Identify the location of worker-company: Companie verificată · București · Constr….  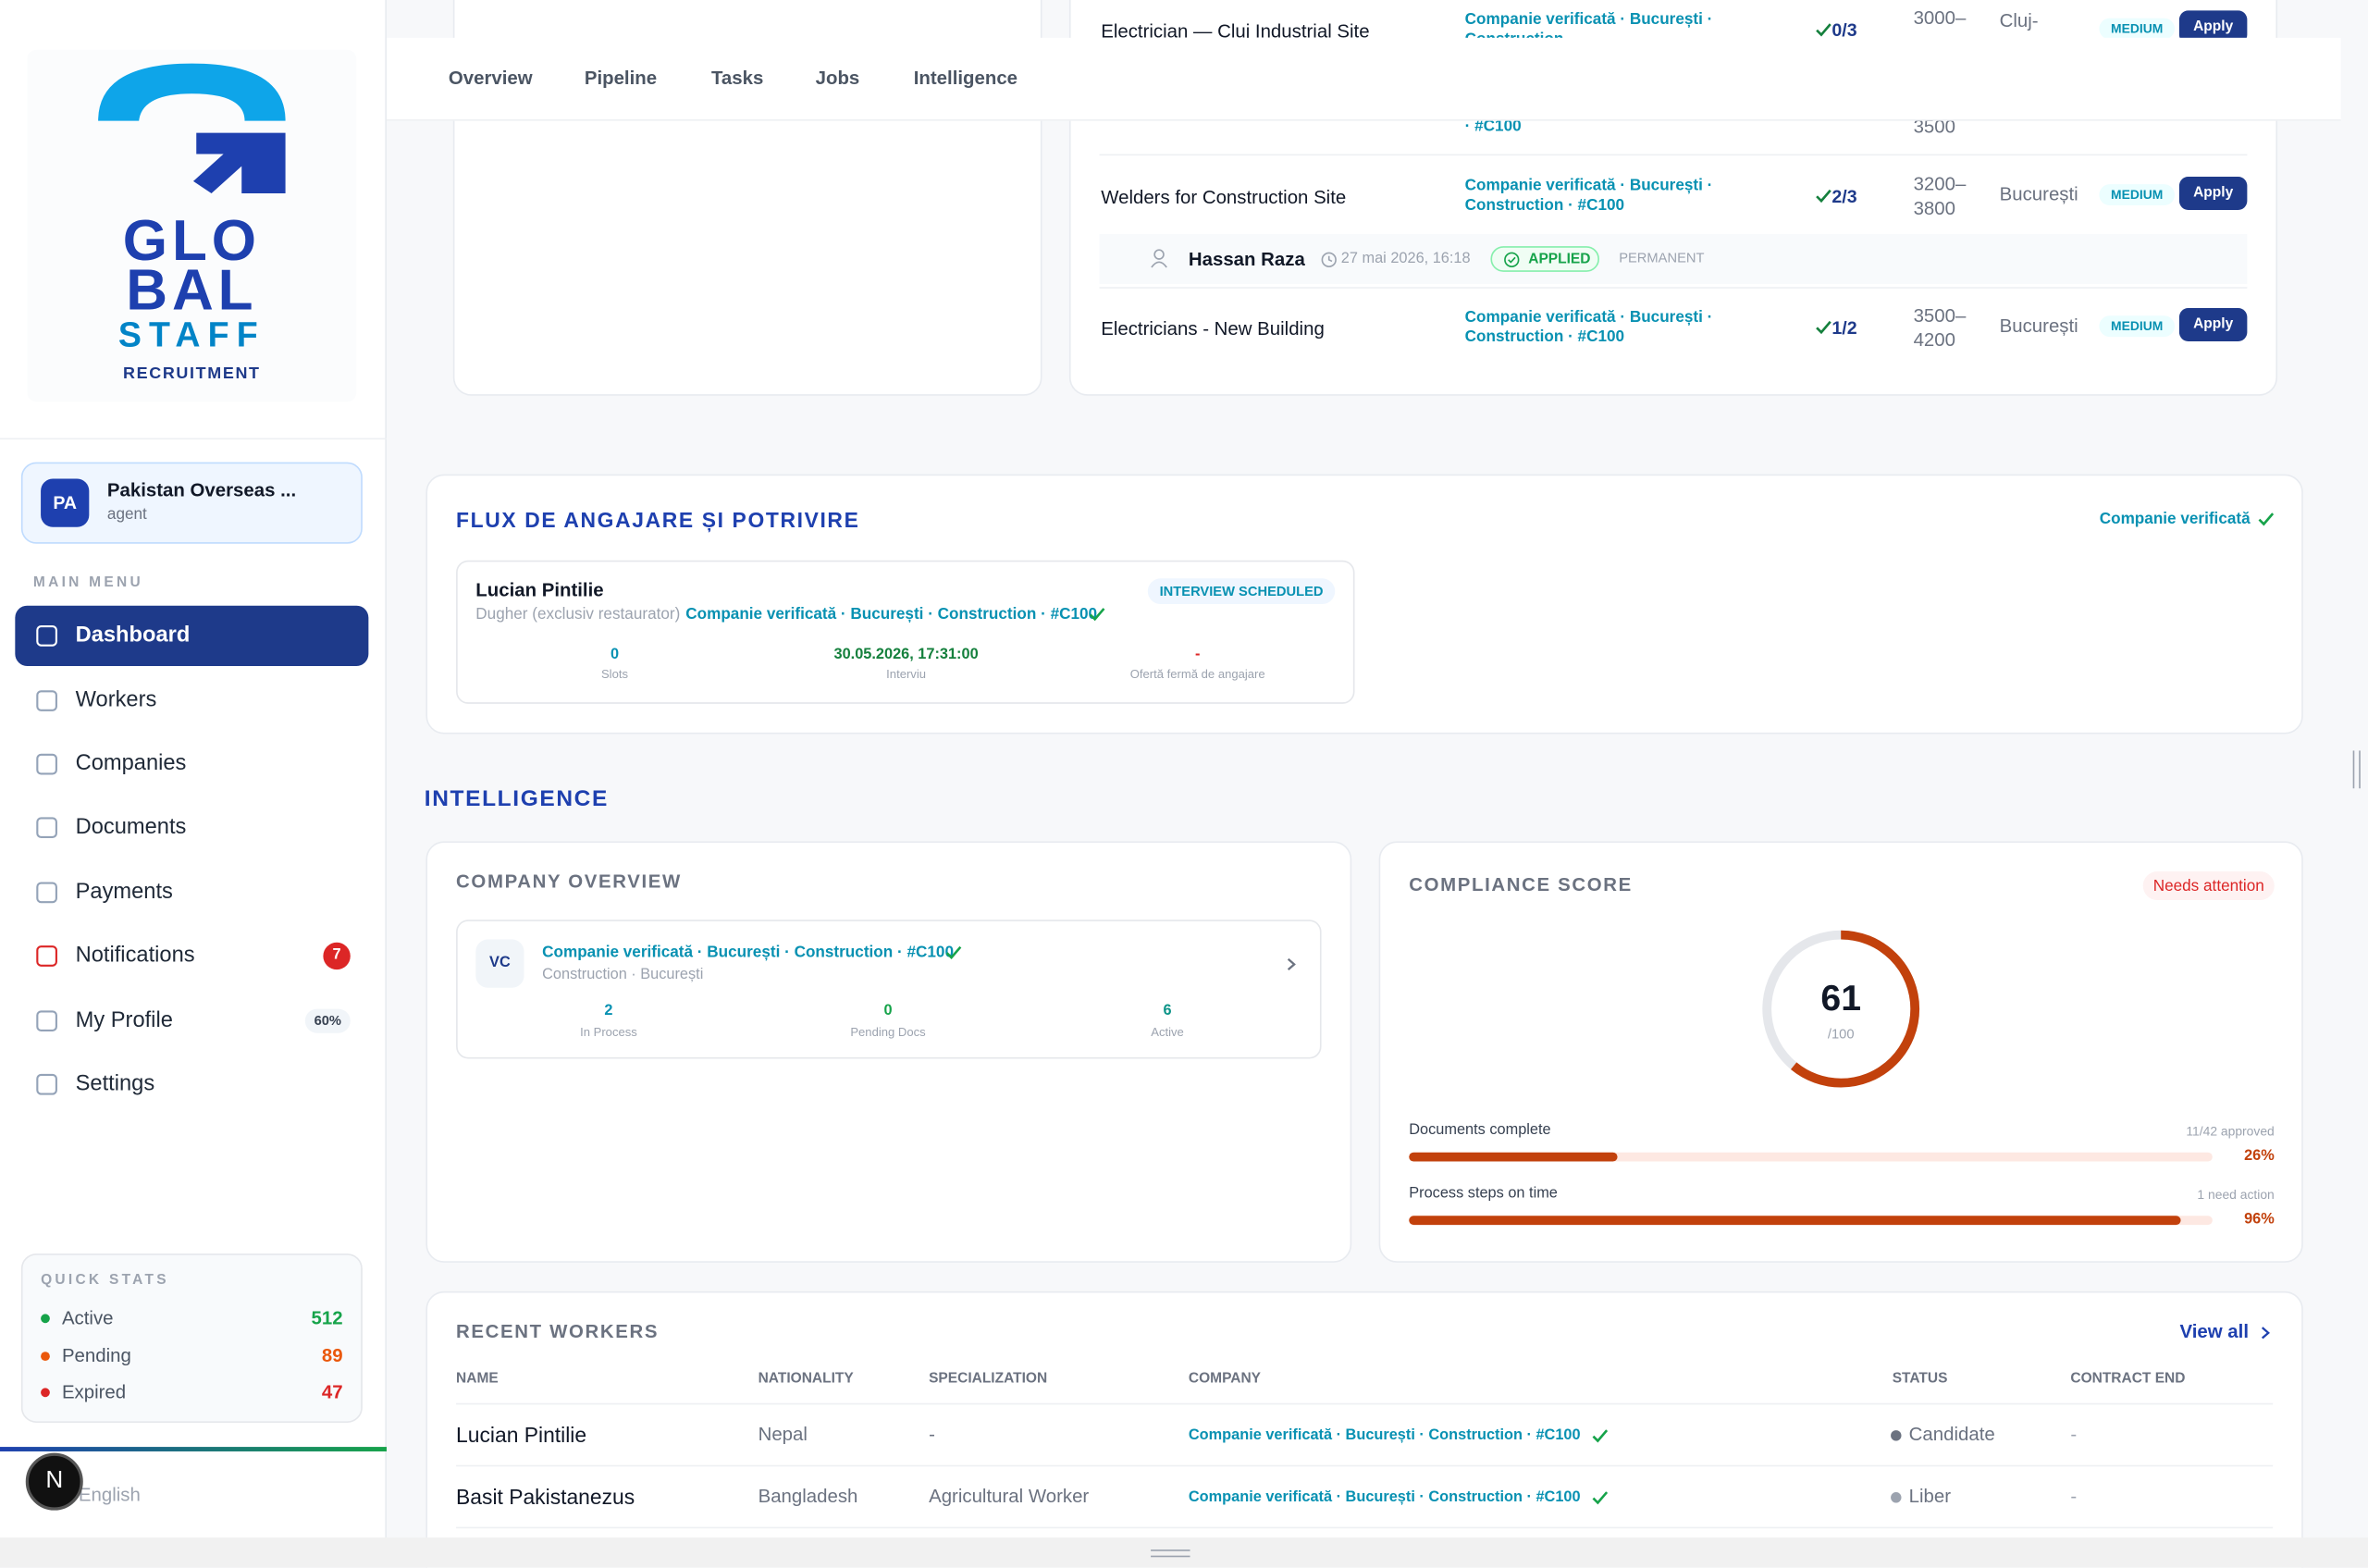
(1385, 1497).